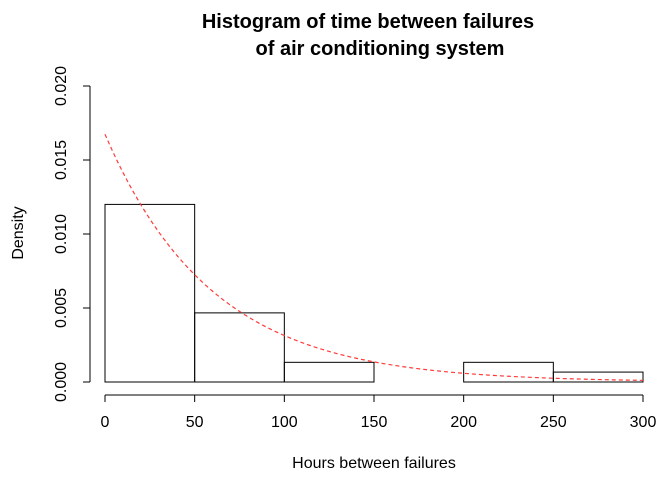  I want to click on x-axis: 0 50 100 150 200 250 300, so click(379, 412).